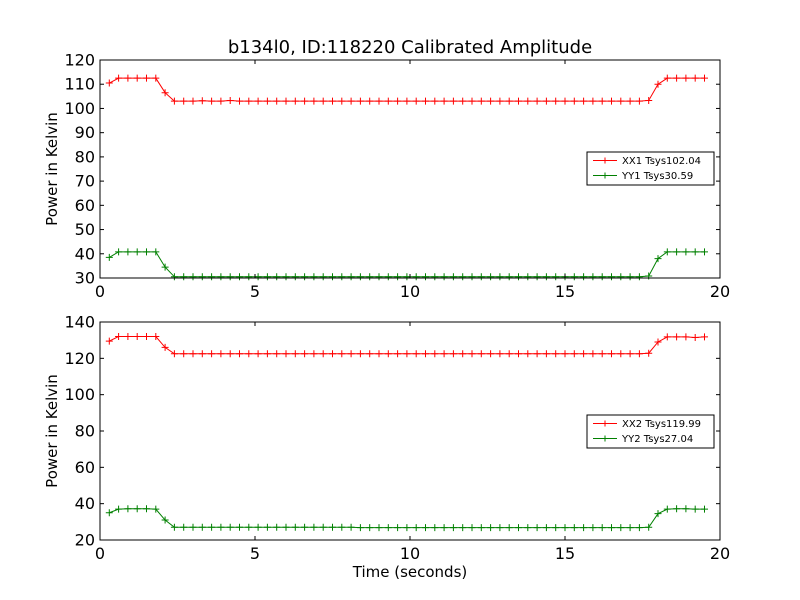  What do you see at coordinates (661, 424) in the screenshot?
I see `legend-label: XX2 Tsys119.99` at bounding box center [661, 424].